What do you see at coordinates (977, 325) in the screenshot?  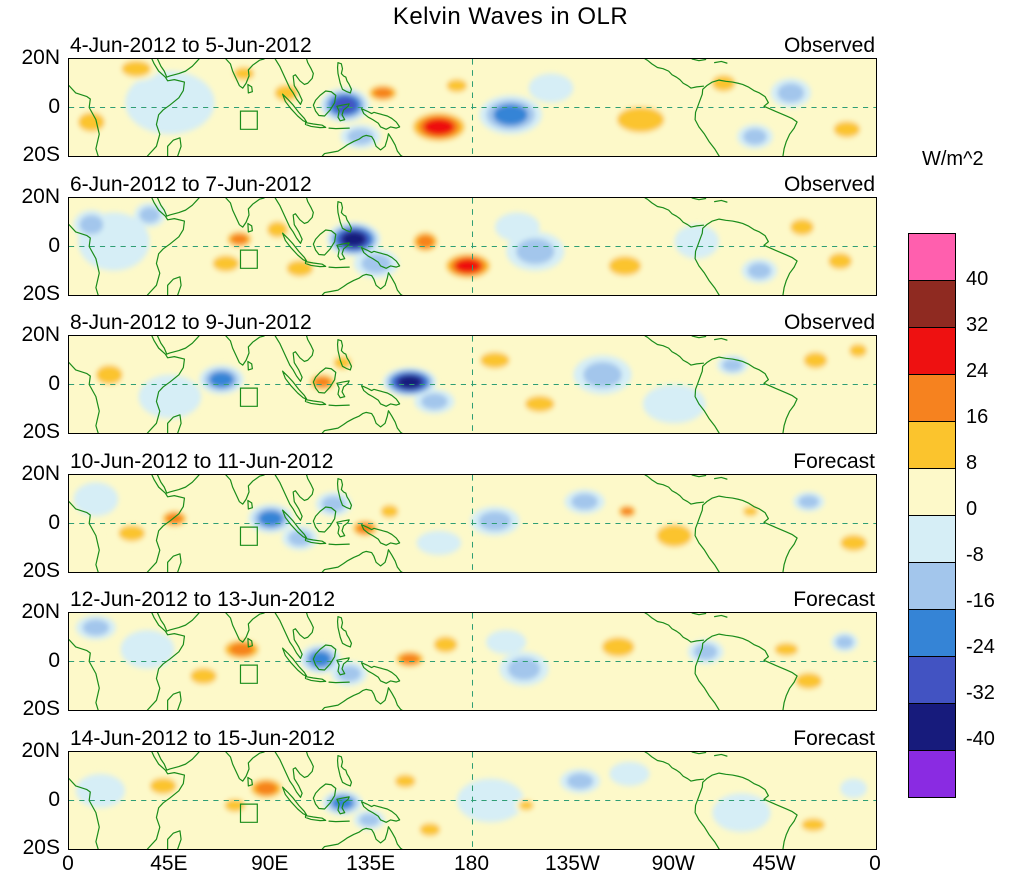 I see `colorbar-tick-label: 32` at bounding box center [977, 325].